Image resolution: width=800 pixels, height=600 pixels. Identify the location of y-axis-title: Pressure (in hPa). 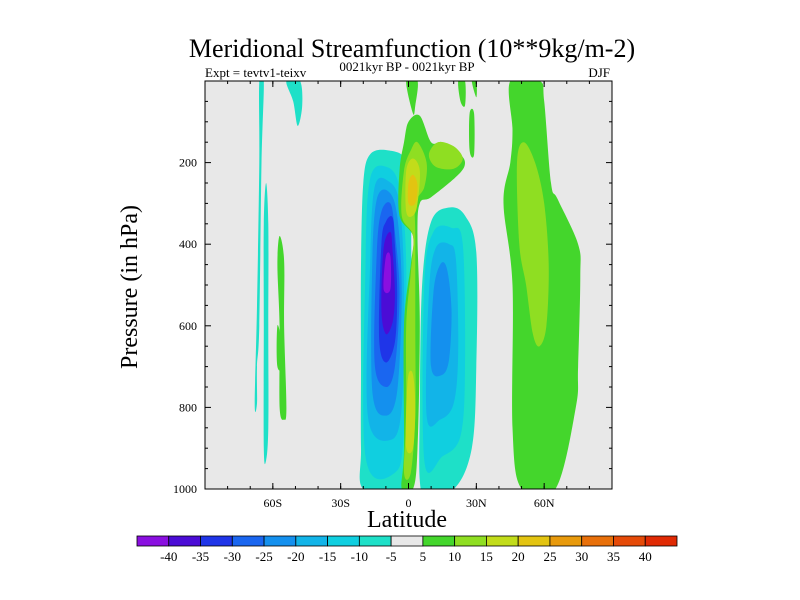
(130, 287).